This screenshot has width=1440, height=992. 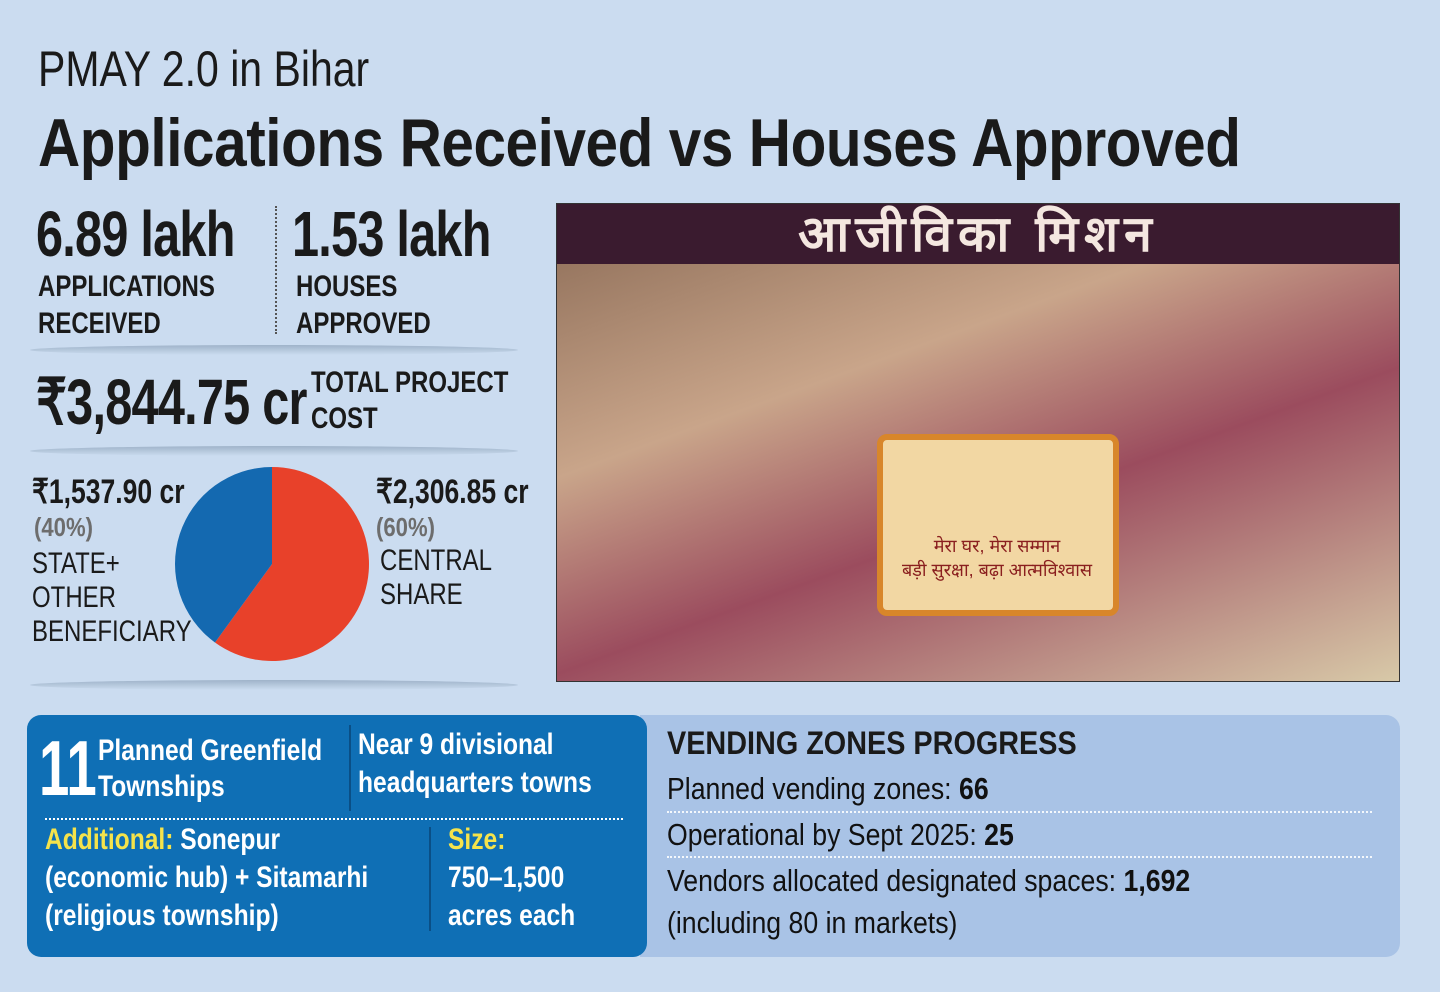 What do you see at coordinates (812, 922) in the screenshot?
I see `vending-vendors-note: (including 80 in markets)` at bounding box center [812, 922].